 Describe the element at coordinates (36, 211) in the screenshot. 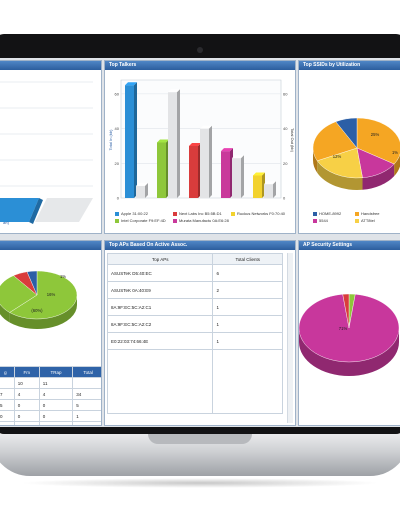

I see `bar-blue-side` at that location.